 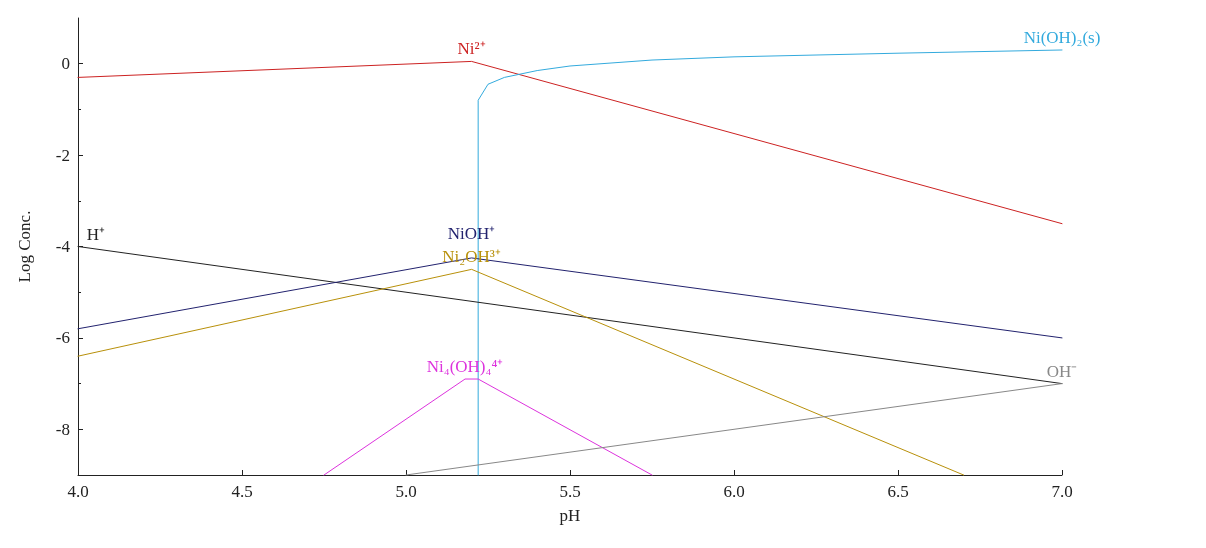 I want to click on x-tick-label: 6.0, so click(x=734, y=491).